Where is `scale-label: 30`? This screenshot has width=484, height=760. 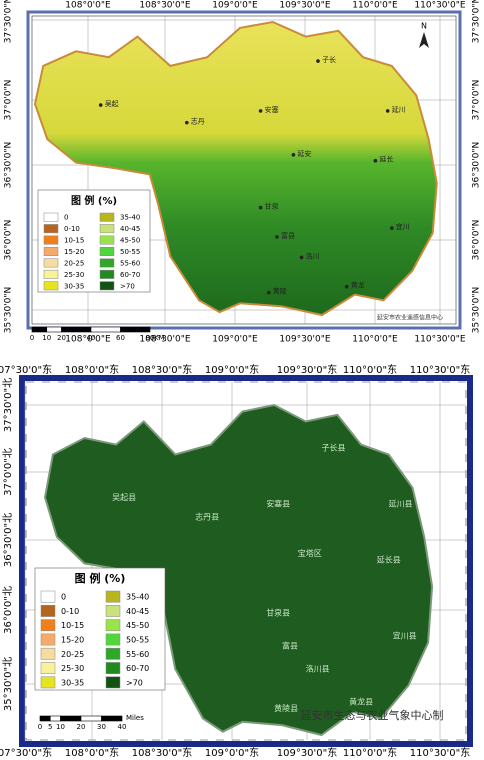
scale-label: 30 is located at coordinates (101, 727).